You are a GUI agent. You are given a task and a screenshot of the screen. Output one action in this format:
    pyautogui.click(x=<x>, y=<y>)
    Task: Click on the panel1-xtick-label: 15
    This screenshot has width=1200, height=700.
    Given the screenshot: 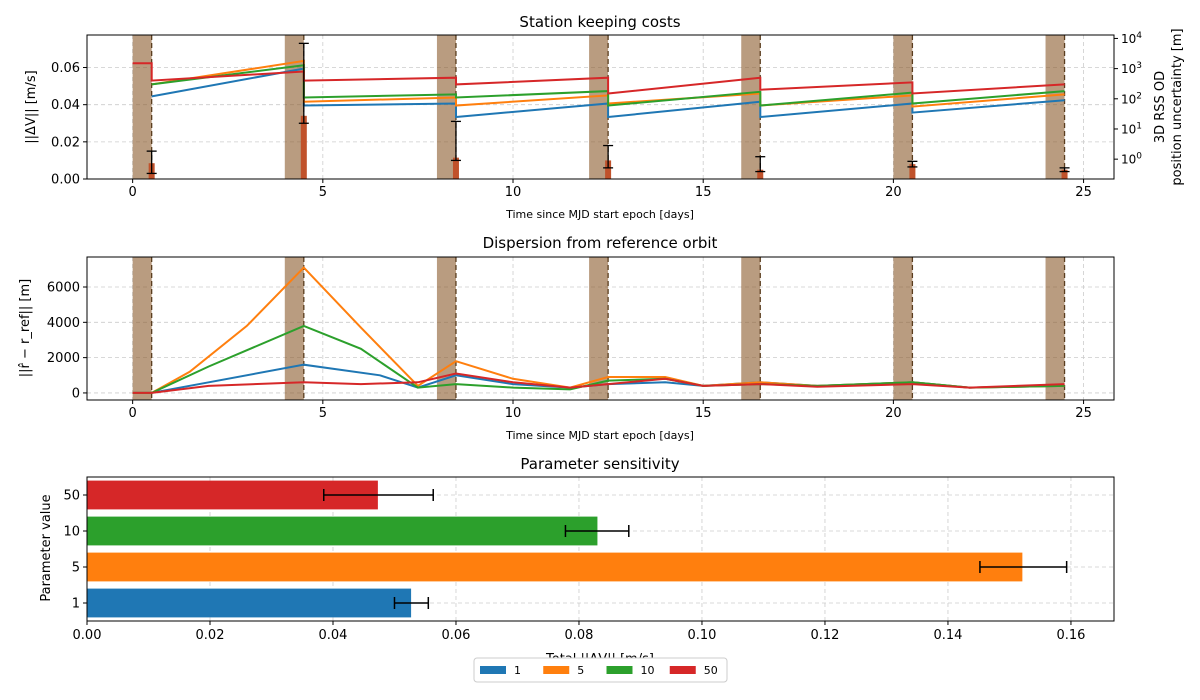 What is the action you would take?
    pyautogui.click(x=703, y=192)
    